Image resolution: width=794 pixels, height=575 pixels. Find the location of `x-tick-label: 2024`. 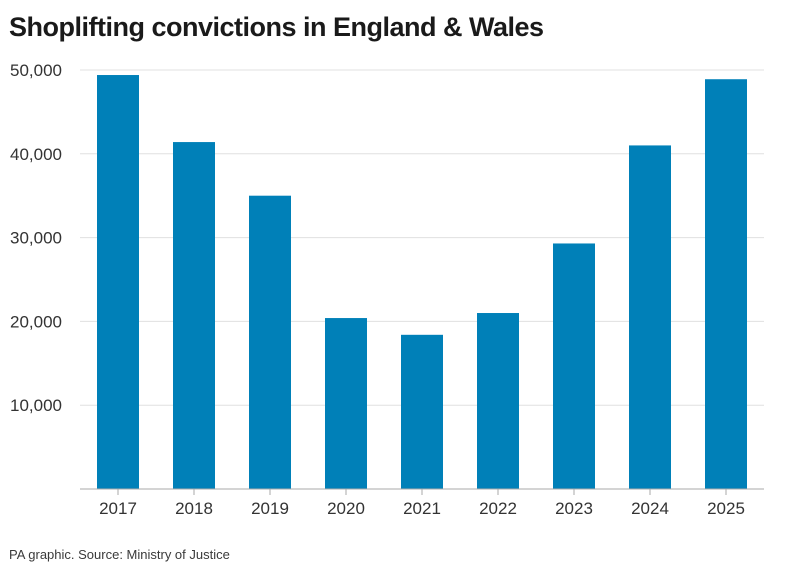

x-tick-label: 2024 is located at coordinates (650, 508).